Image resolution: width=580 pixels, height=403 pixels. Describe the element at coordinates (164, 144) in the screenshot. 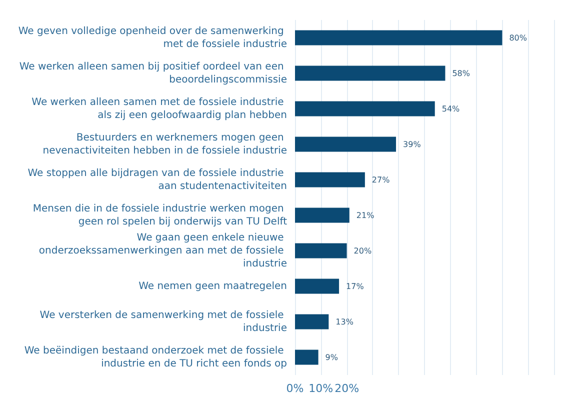

I see `y-tick-label: Bestuurders en werknemers mogen geen nevenactiviteiten hebben in de fossiele industrie` at that location.